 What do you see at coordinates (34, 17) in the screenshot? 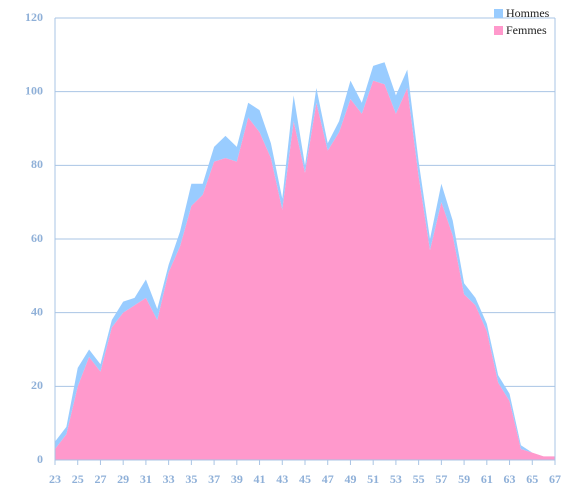
I see `y-tick-label: 120` at bounding box center [34, 17].